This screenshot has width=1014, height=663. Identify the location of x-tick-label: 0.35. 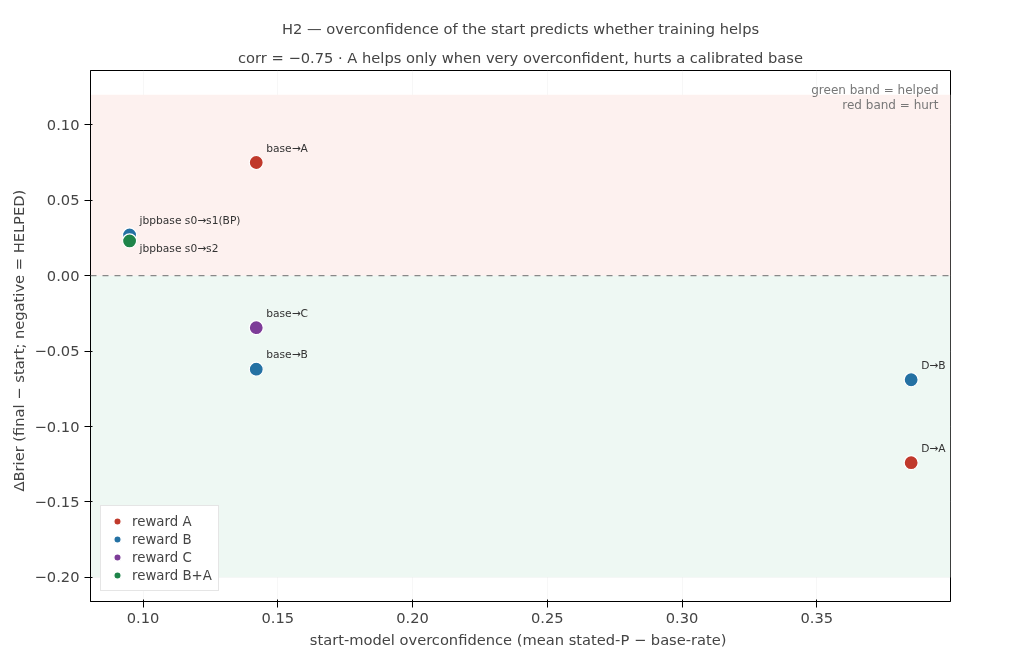
(817, 617).